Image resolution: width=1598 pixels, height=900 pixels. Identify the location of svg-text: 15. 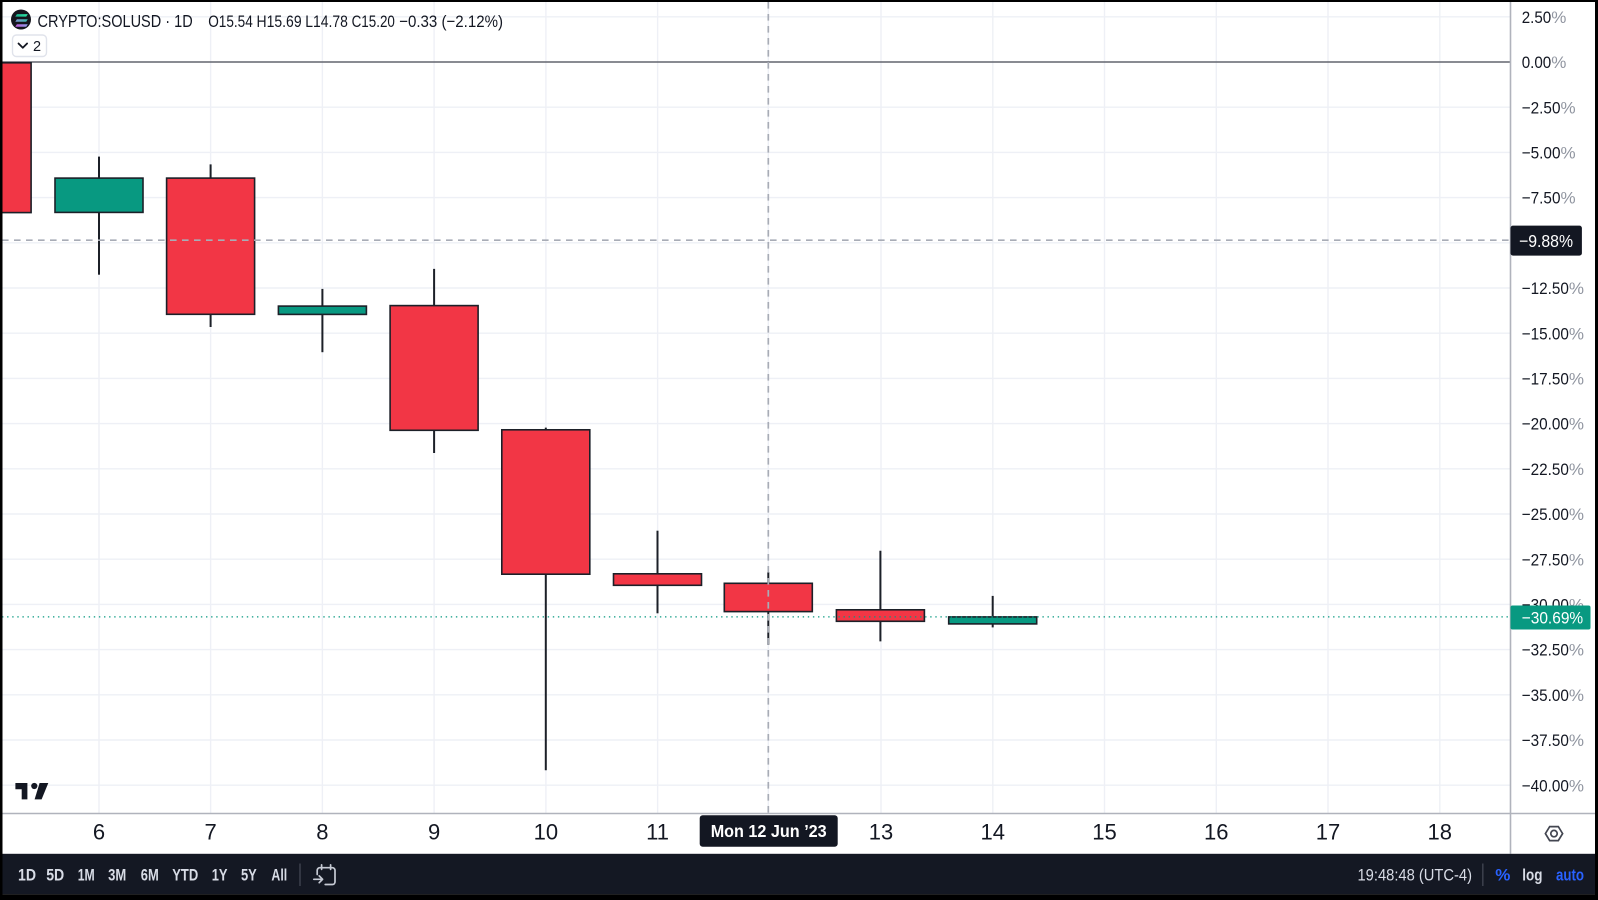
(1104, 832).